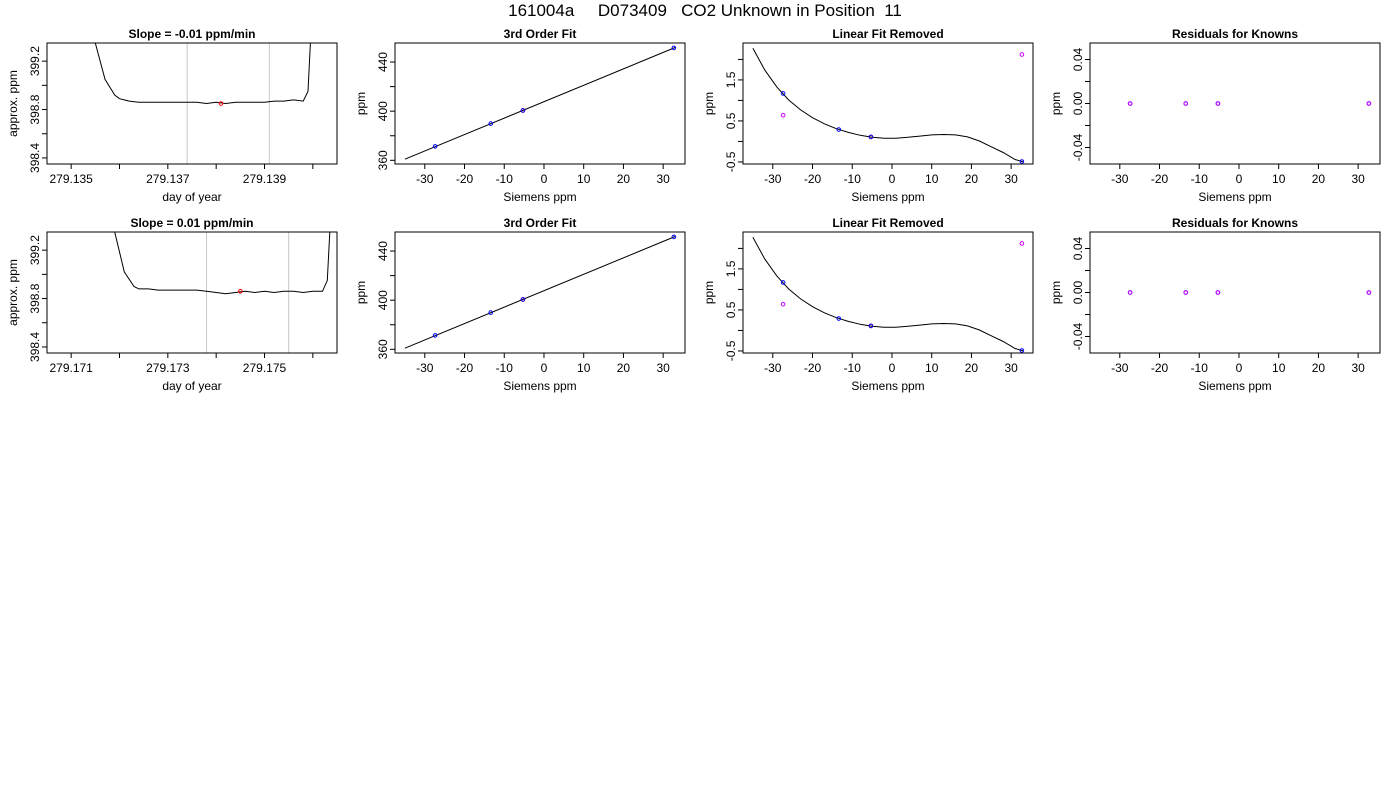  What do you see at coordinates (168, 179) in the screenshot?
I see `x-tick-label: 279.137` at bounding box center [168, 179].